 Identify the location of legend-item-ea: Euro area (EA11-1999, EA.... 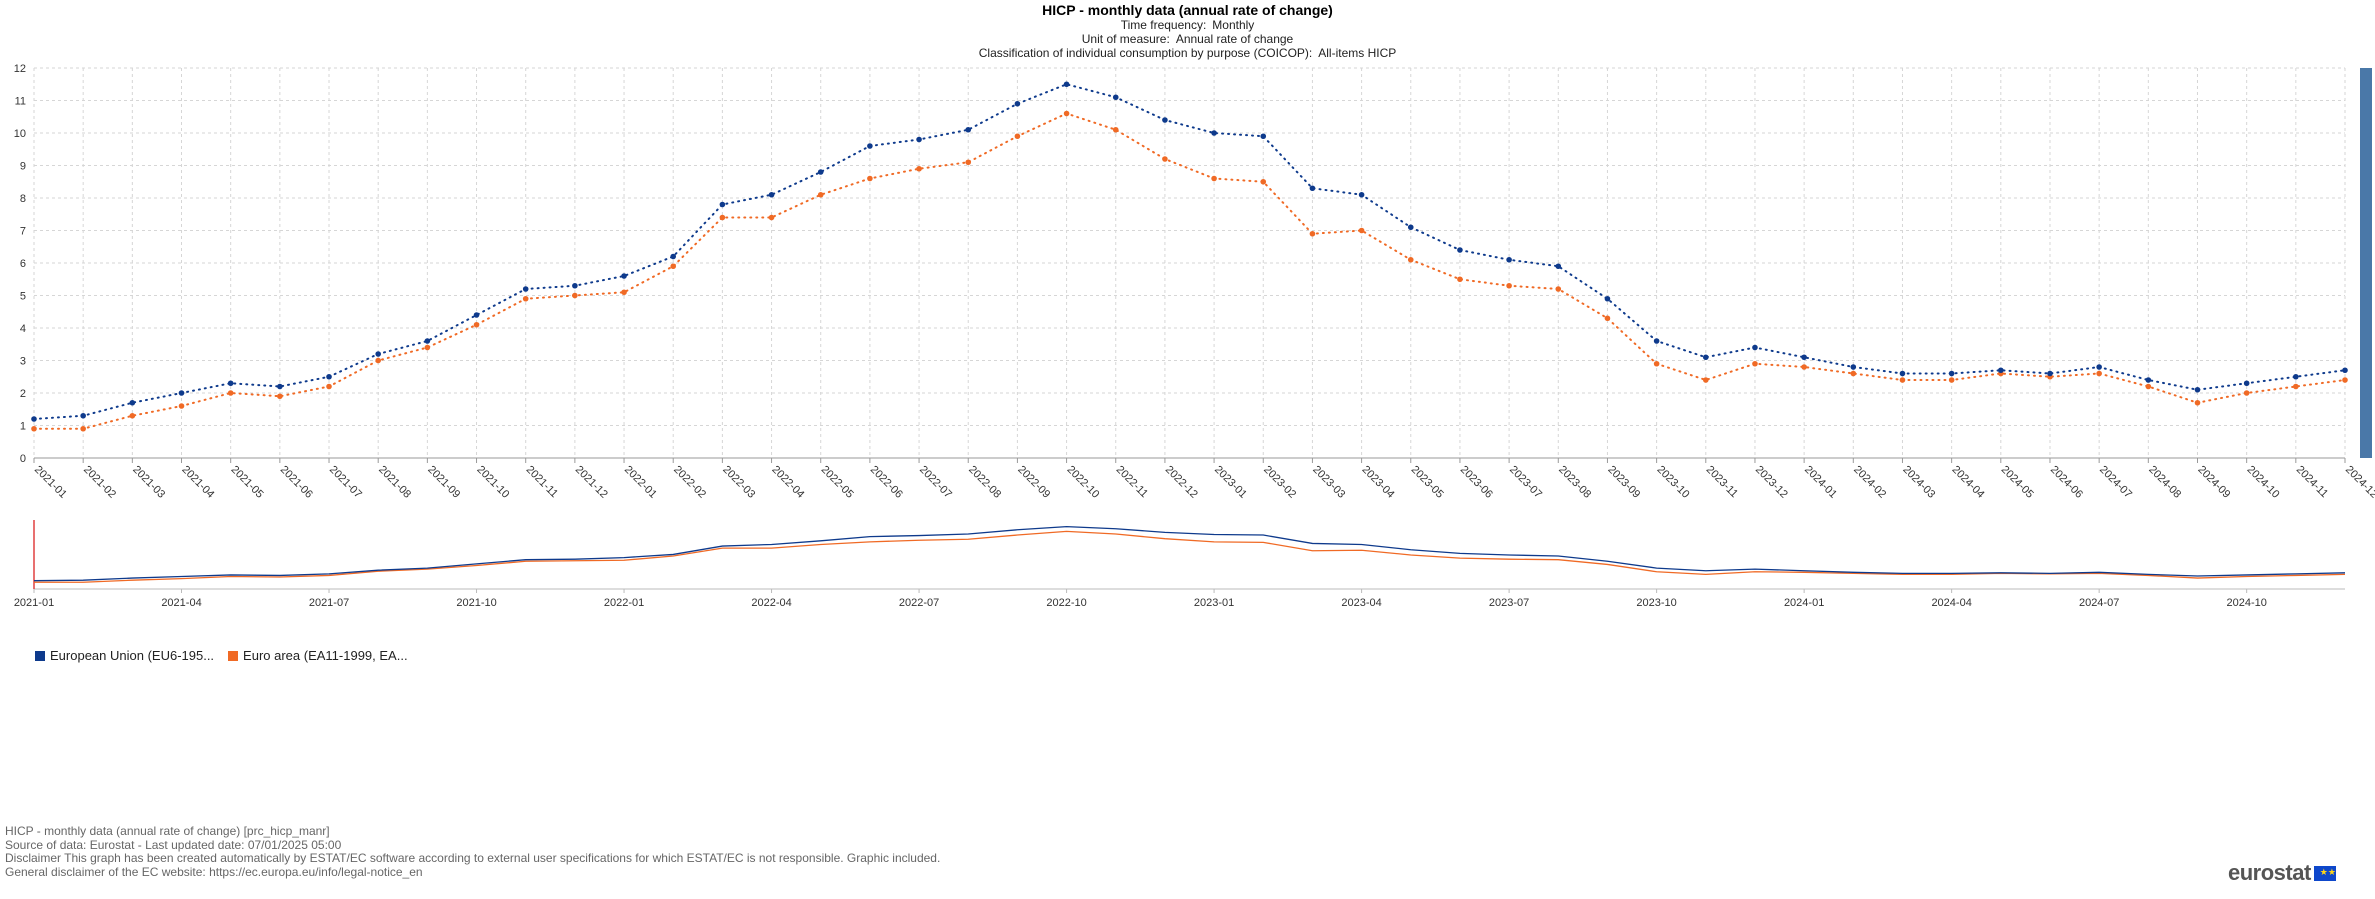
(318, 655).